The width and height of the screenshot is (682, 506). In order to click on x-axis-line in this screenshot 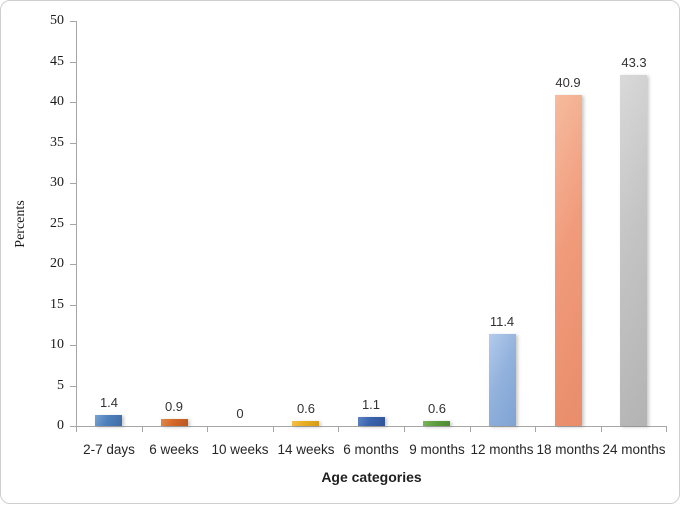, I will do `click(368, 426)`.